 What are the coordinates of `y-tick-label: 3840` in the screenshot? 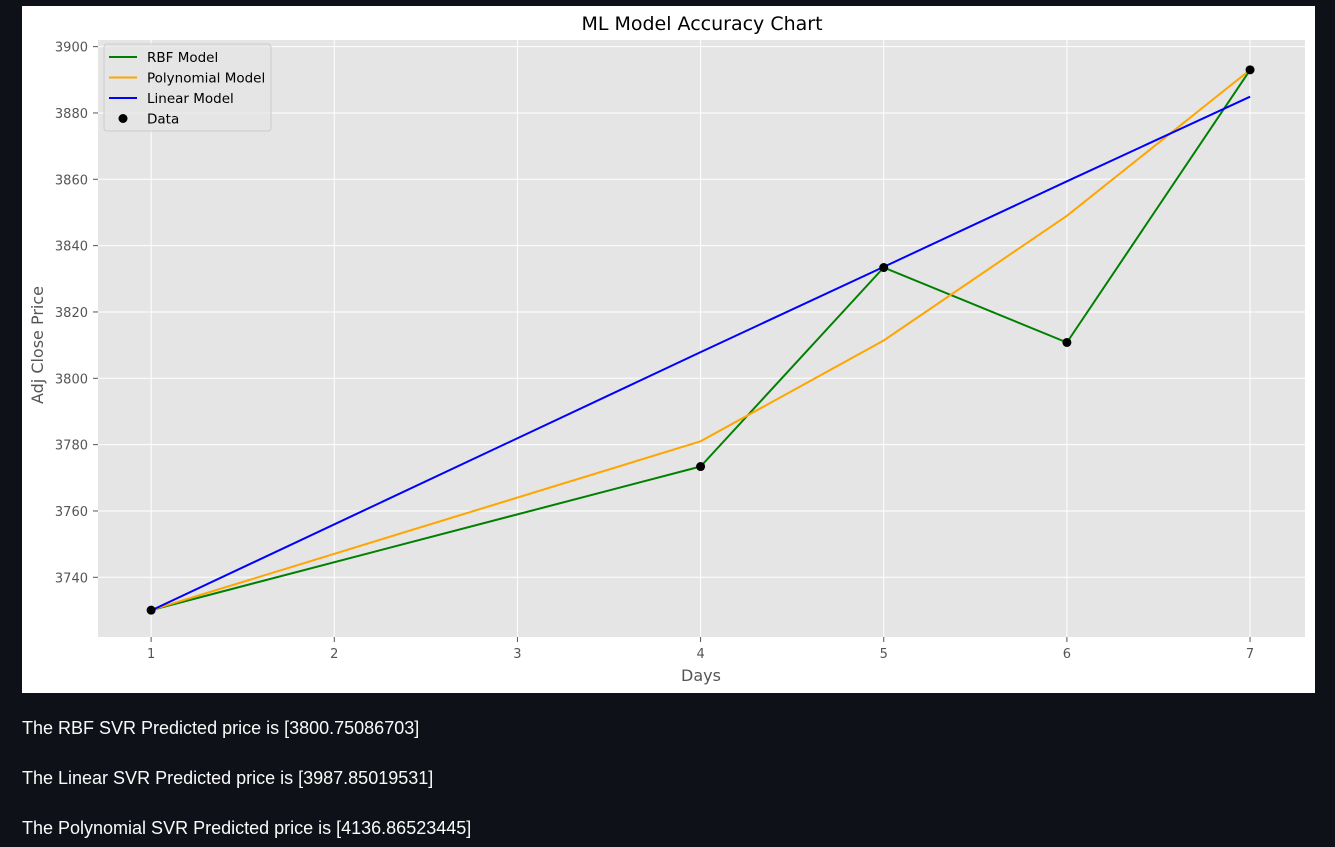 It's located at (71, 247).